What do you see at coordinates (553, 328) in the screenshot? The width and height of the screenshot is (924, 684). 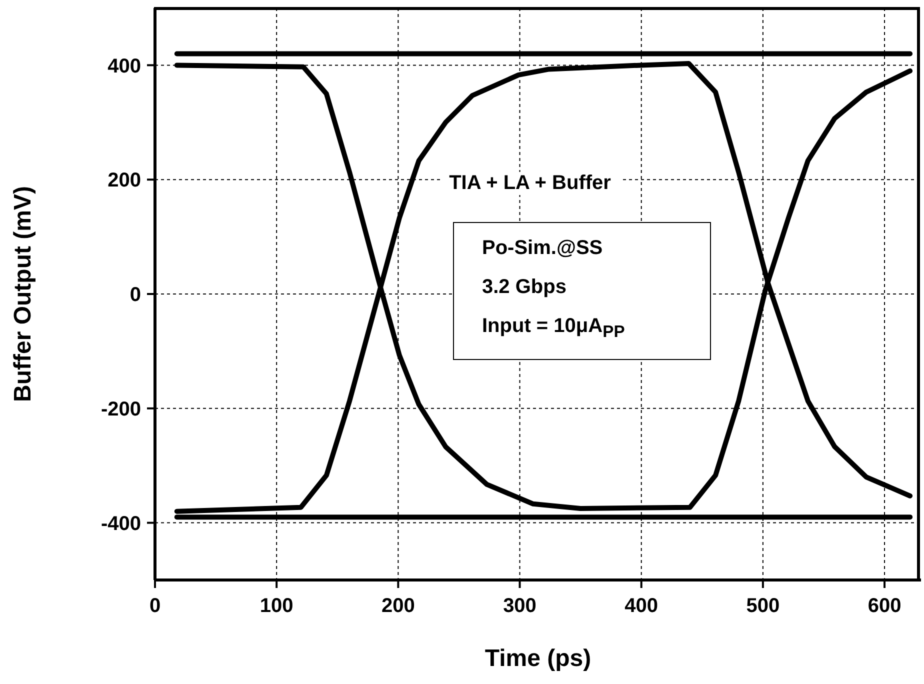 I see `annotation: Input = 10μA$_{PP}$` at bounding box center [553, 328].